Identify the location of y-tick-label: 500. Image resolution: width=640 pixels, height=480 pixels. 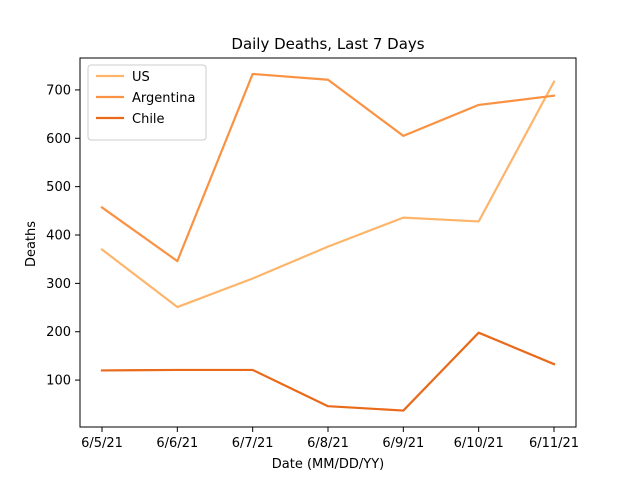
(58, 187).